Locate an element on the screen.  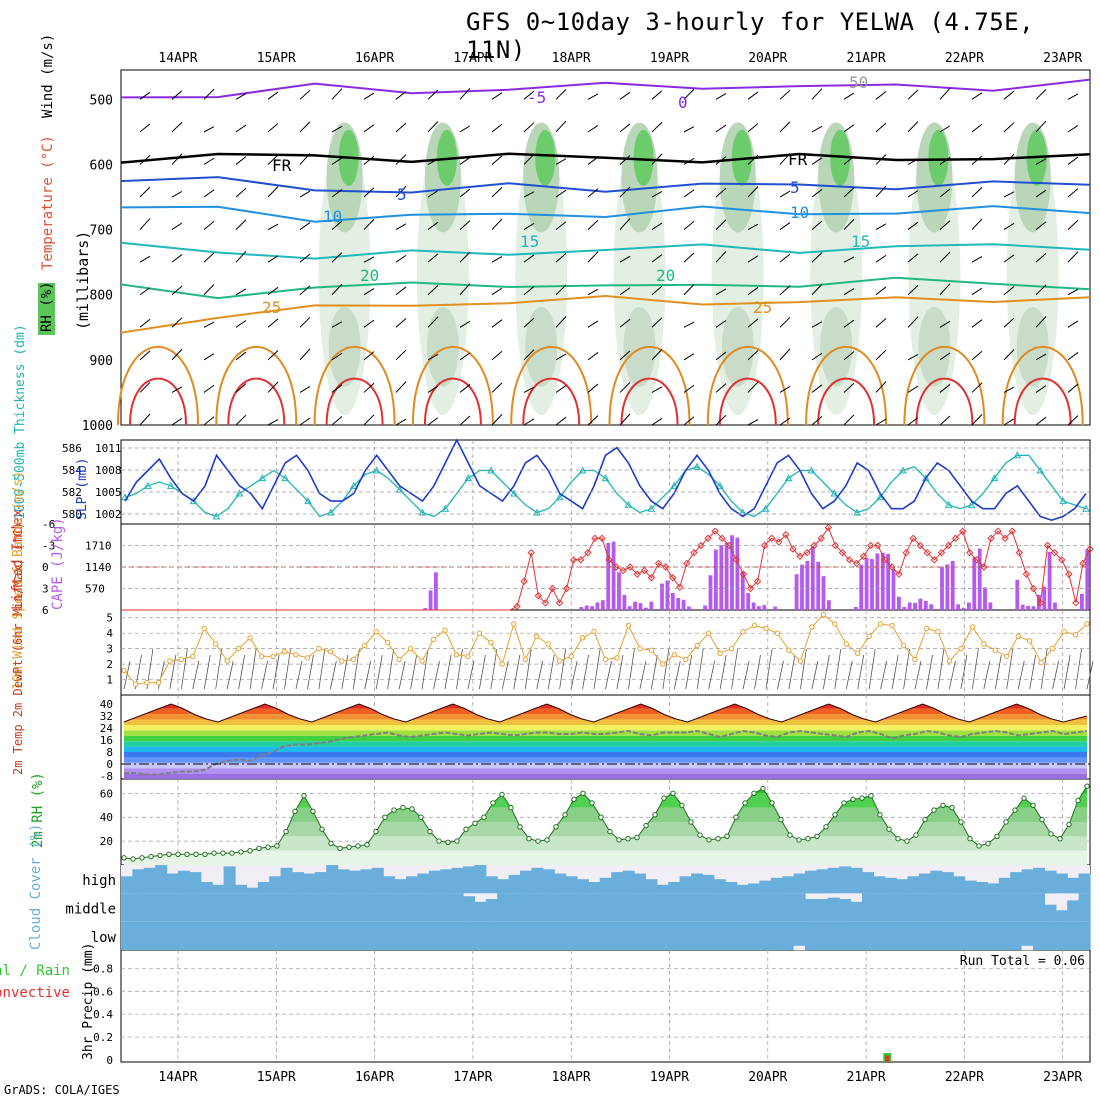
ytick-temp: 16 is located at coordinates (106, 740).